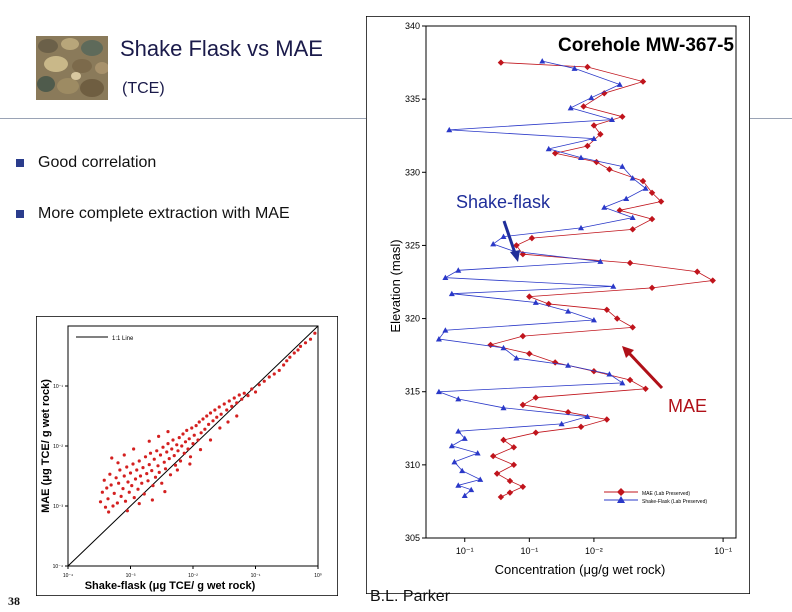  What do you see at coordinates (46, 446) in the screenshot?
I see `y-axis-label: MAE (μg TCE/ g wet rock)` at bounding box center [46, 446].